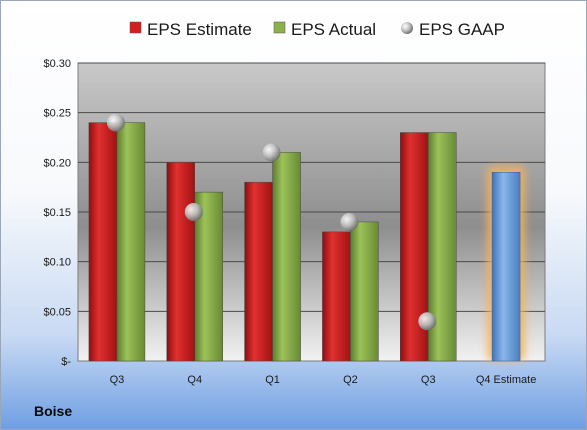  Describe the element at coordinates (506, 380) in the screenshot. I see `x-category-label: Q4 Estimate` at that location.